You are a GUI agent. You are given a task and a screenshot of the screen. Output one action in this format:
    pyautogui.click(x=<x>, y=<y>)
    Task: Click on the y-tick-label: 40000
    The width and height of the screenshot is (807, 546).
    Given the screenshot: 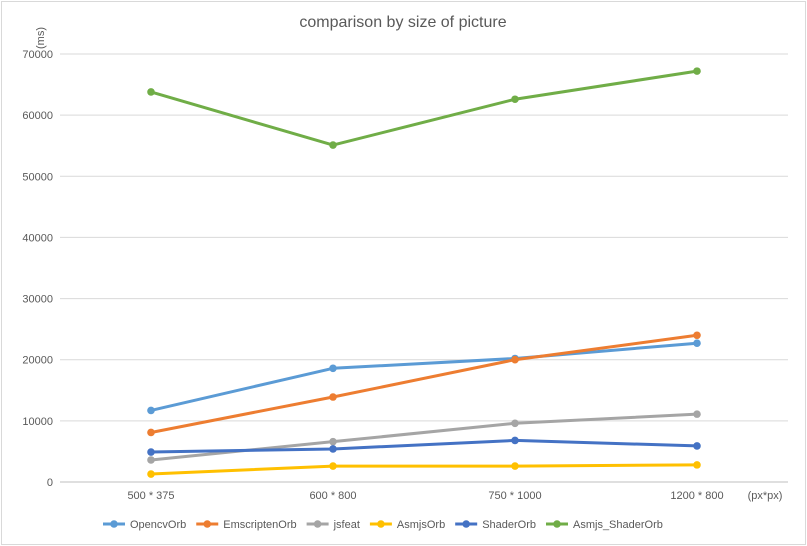 What is the action you would take?
    pyautogui.click(x=37, y=238)
    